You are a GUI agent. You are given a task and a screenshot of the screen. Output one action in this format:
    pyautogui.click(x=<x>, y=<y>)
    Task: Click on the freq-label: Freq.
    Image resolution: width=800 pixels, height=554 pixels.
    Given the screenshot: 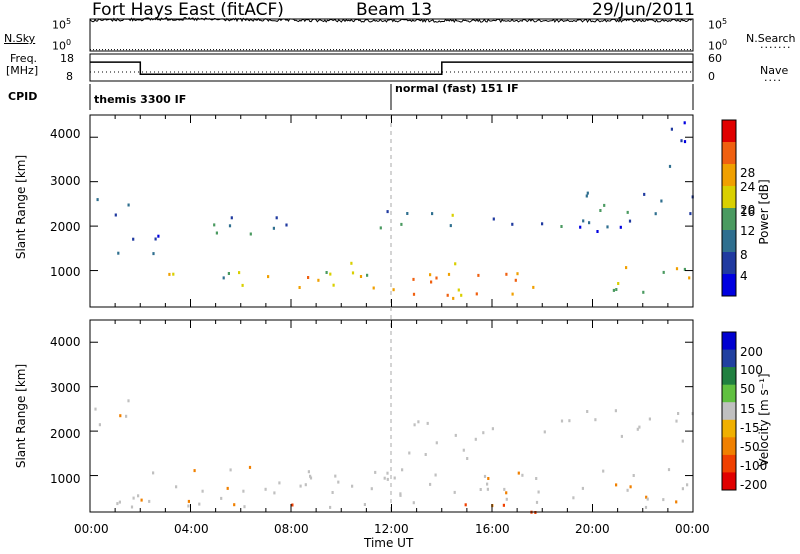 What is the action you would take?
    pyautogui.click(x=24, y=58)
    